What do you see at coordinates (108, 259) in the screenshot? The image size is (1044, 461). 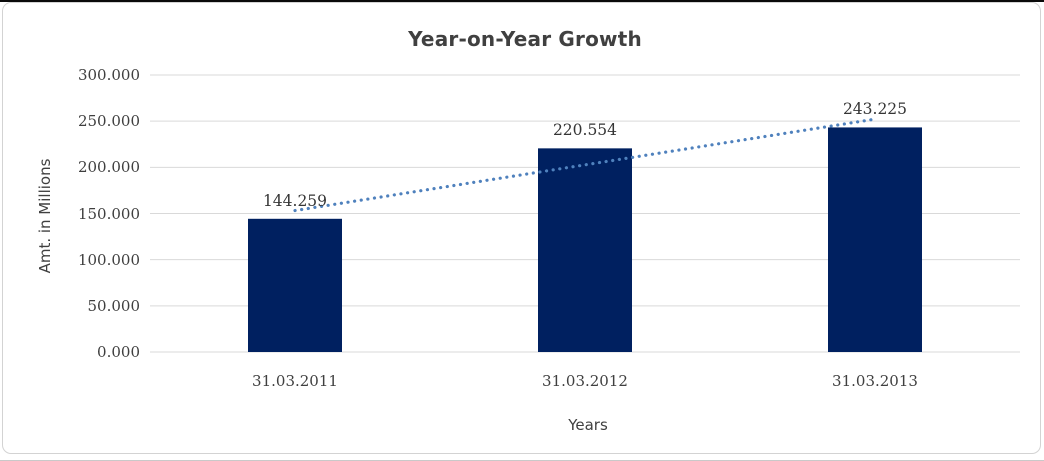 I see `y-tick-label: 100.000` at bounding box center [108, 259].